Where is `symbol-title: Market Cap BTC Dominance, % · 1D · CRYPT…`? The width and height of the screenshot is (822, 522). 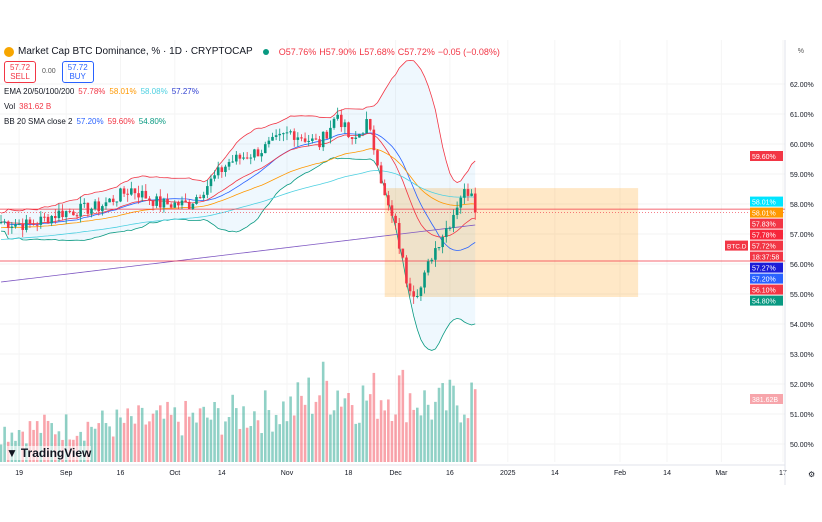
symbol-title: Market Cap BTC Dominance, % · 1D · CRYPT… is located at coordinates (135, 51).